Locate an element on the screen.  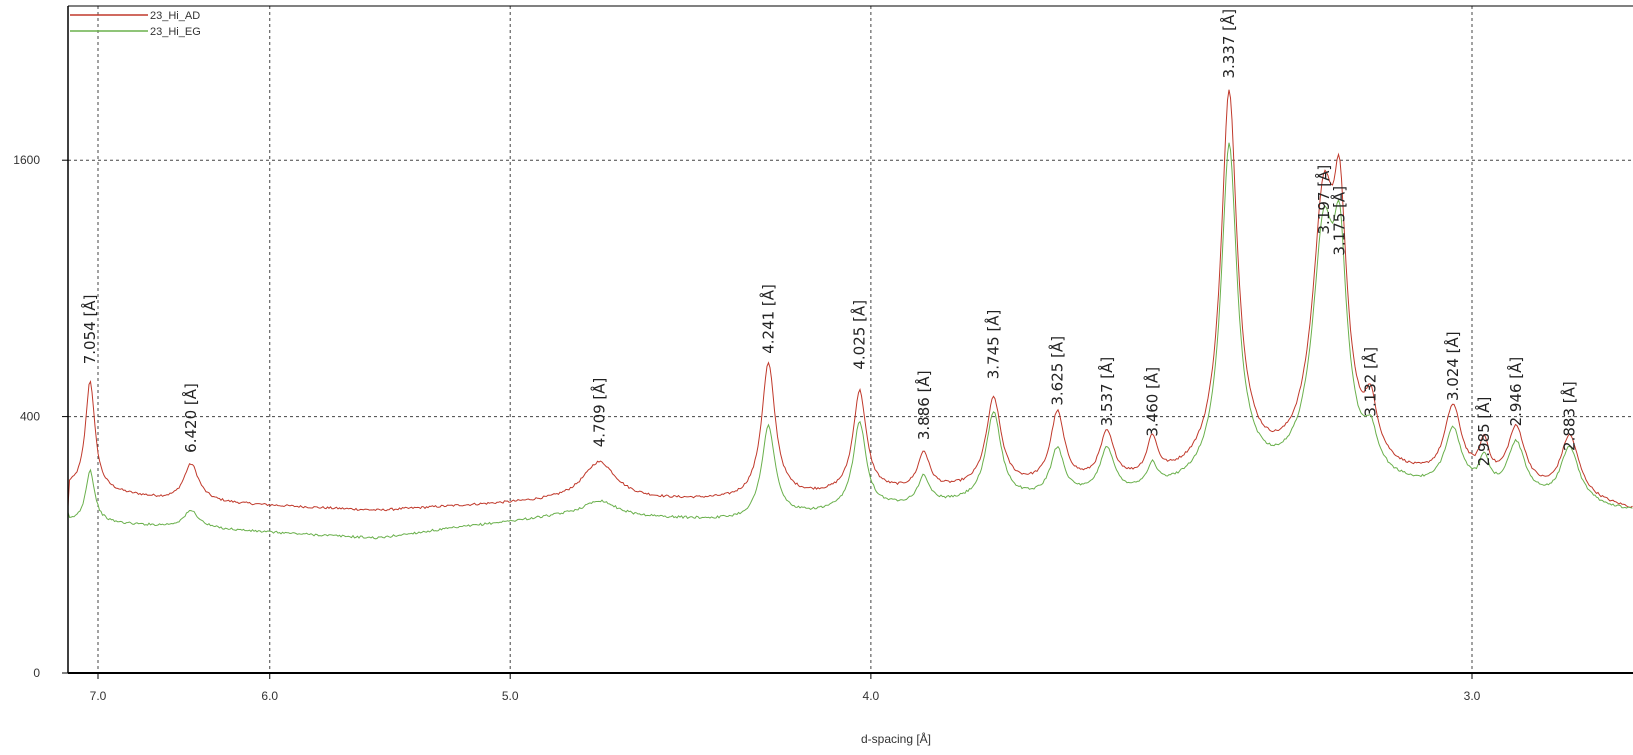
x-tick-label: 6.0 is located at coordinates (269, 696).